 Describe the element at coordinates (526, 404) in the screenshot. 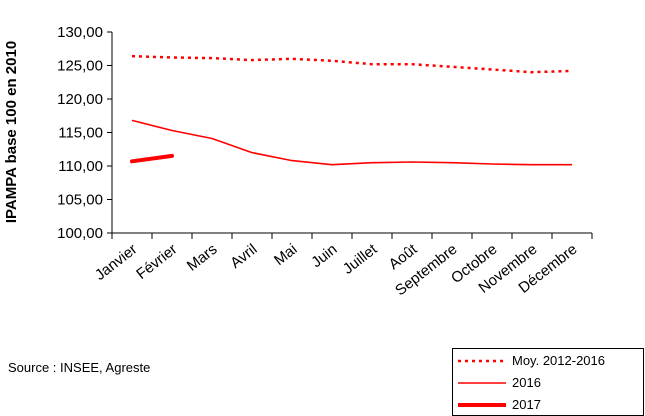

I see `legend-label: 2017` at that location.